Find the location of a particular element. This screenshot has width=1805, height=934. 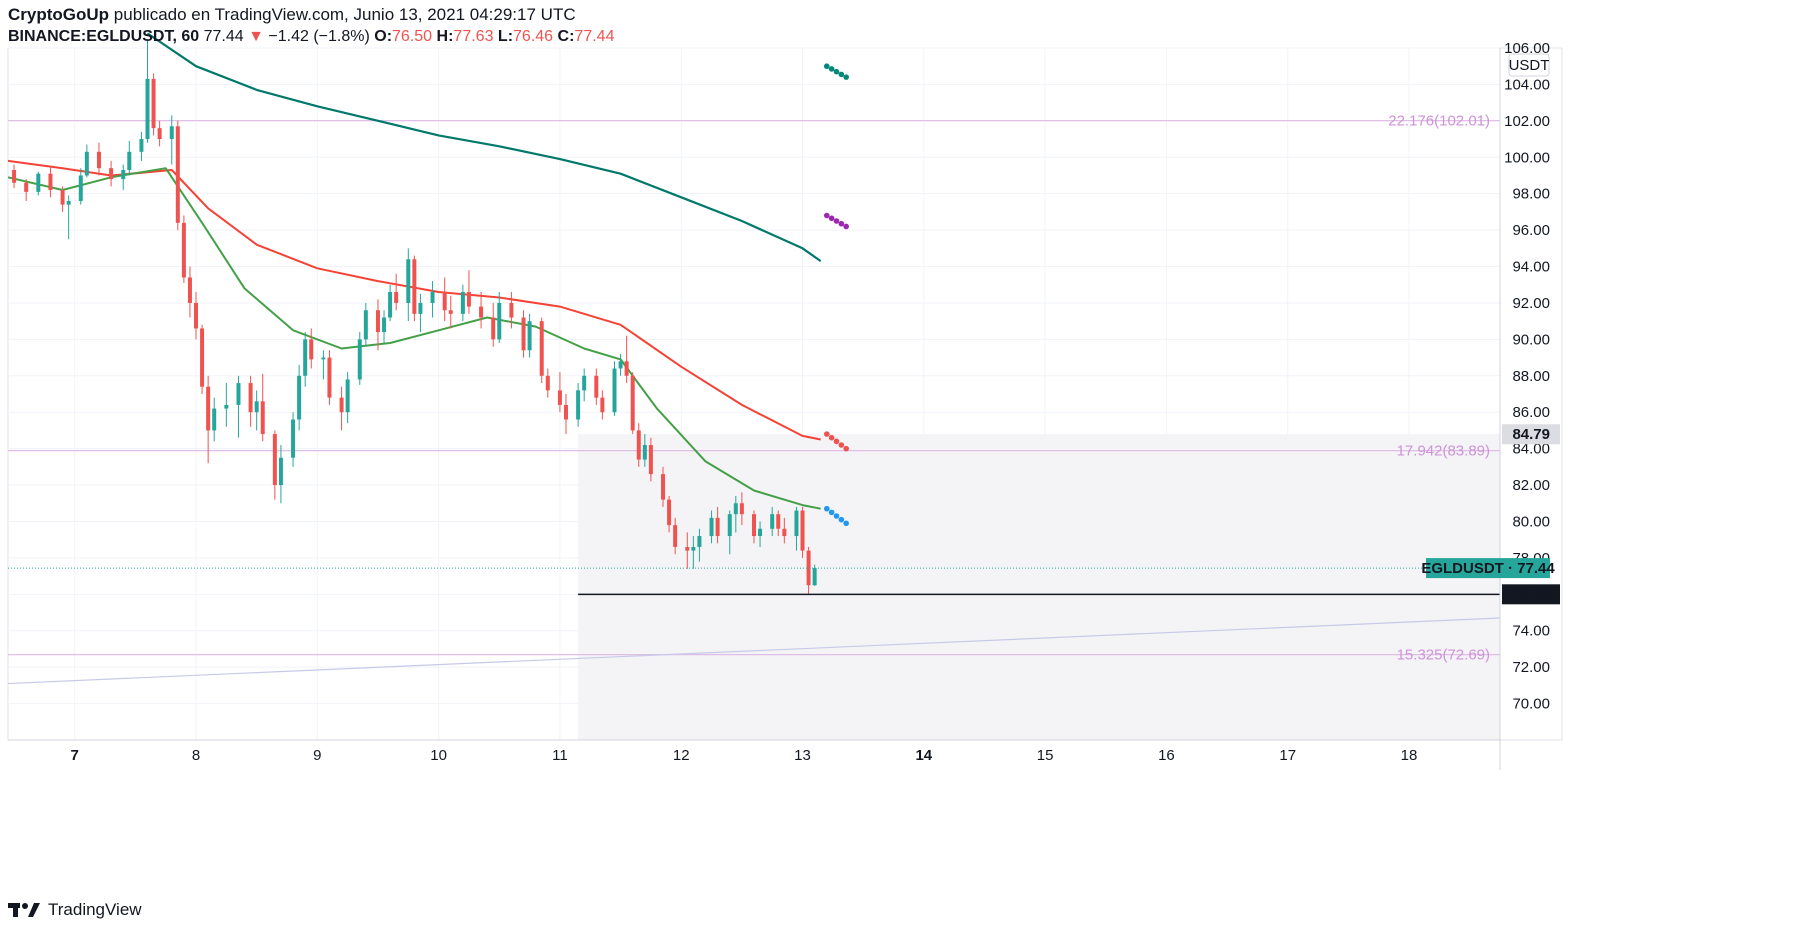

low-label: L: is located at coordinates (505, 36).